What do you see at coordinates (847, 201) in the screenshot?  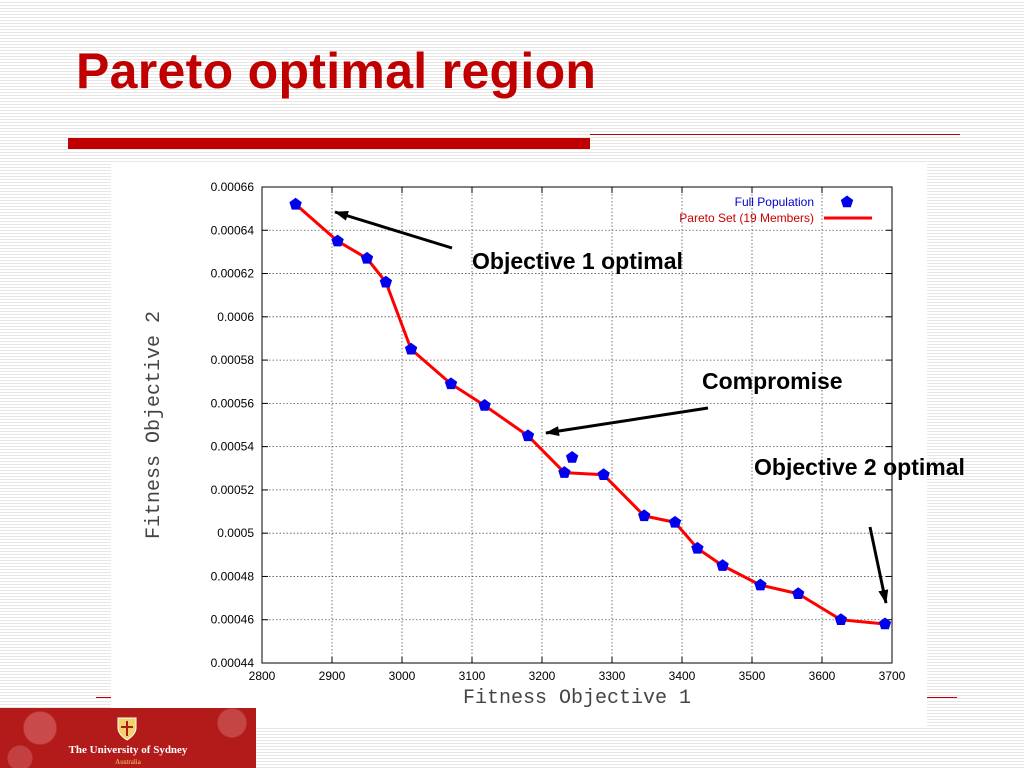 I see `legend-marker-pentagon` at bounding box center [847, 201].